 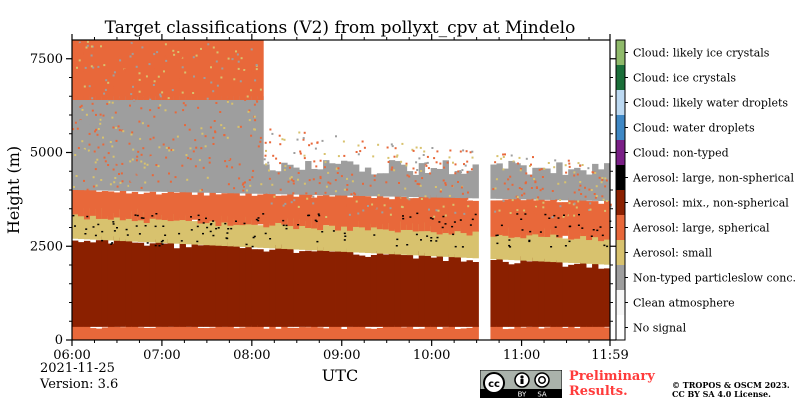 What do you see at coordinates (521, 384) in the screenshot?
I see `cc-by-sa-license-badge: cc BY SA` at bounding box center [521, 384].